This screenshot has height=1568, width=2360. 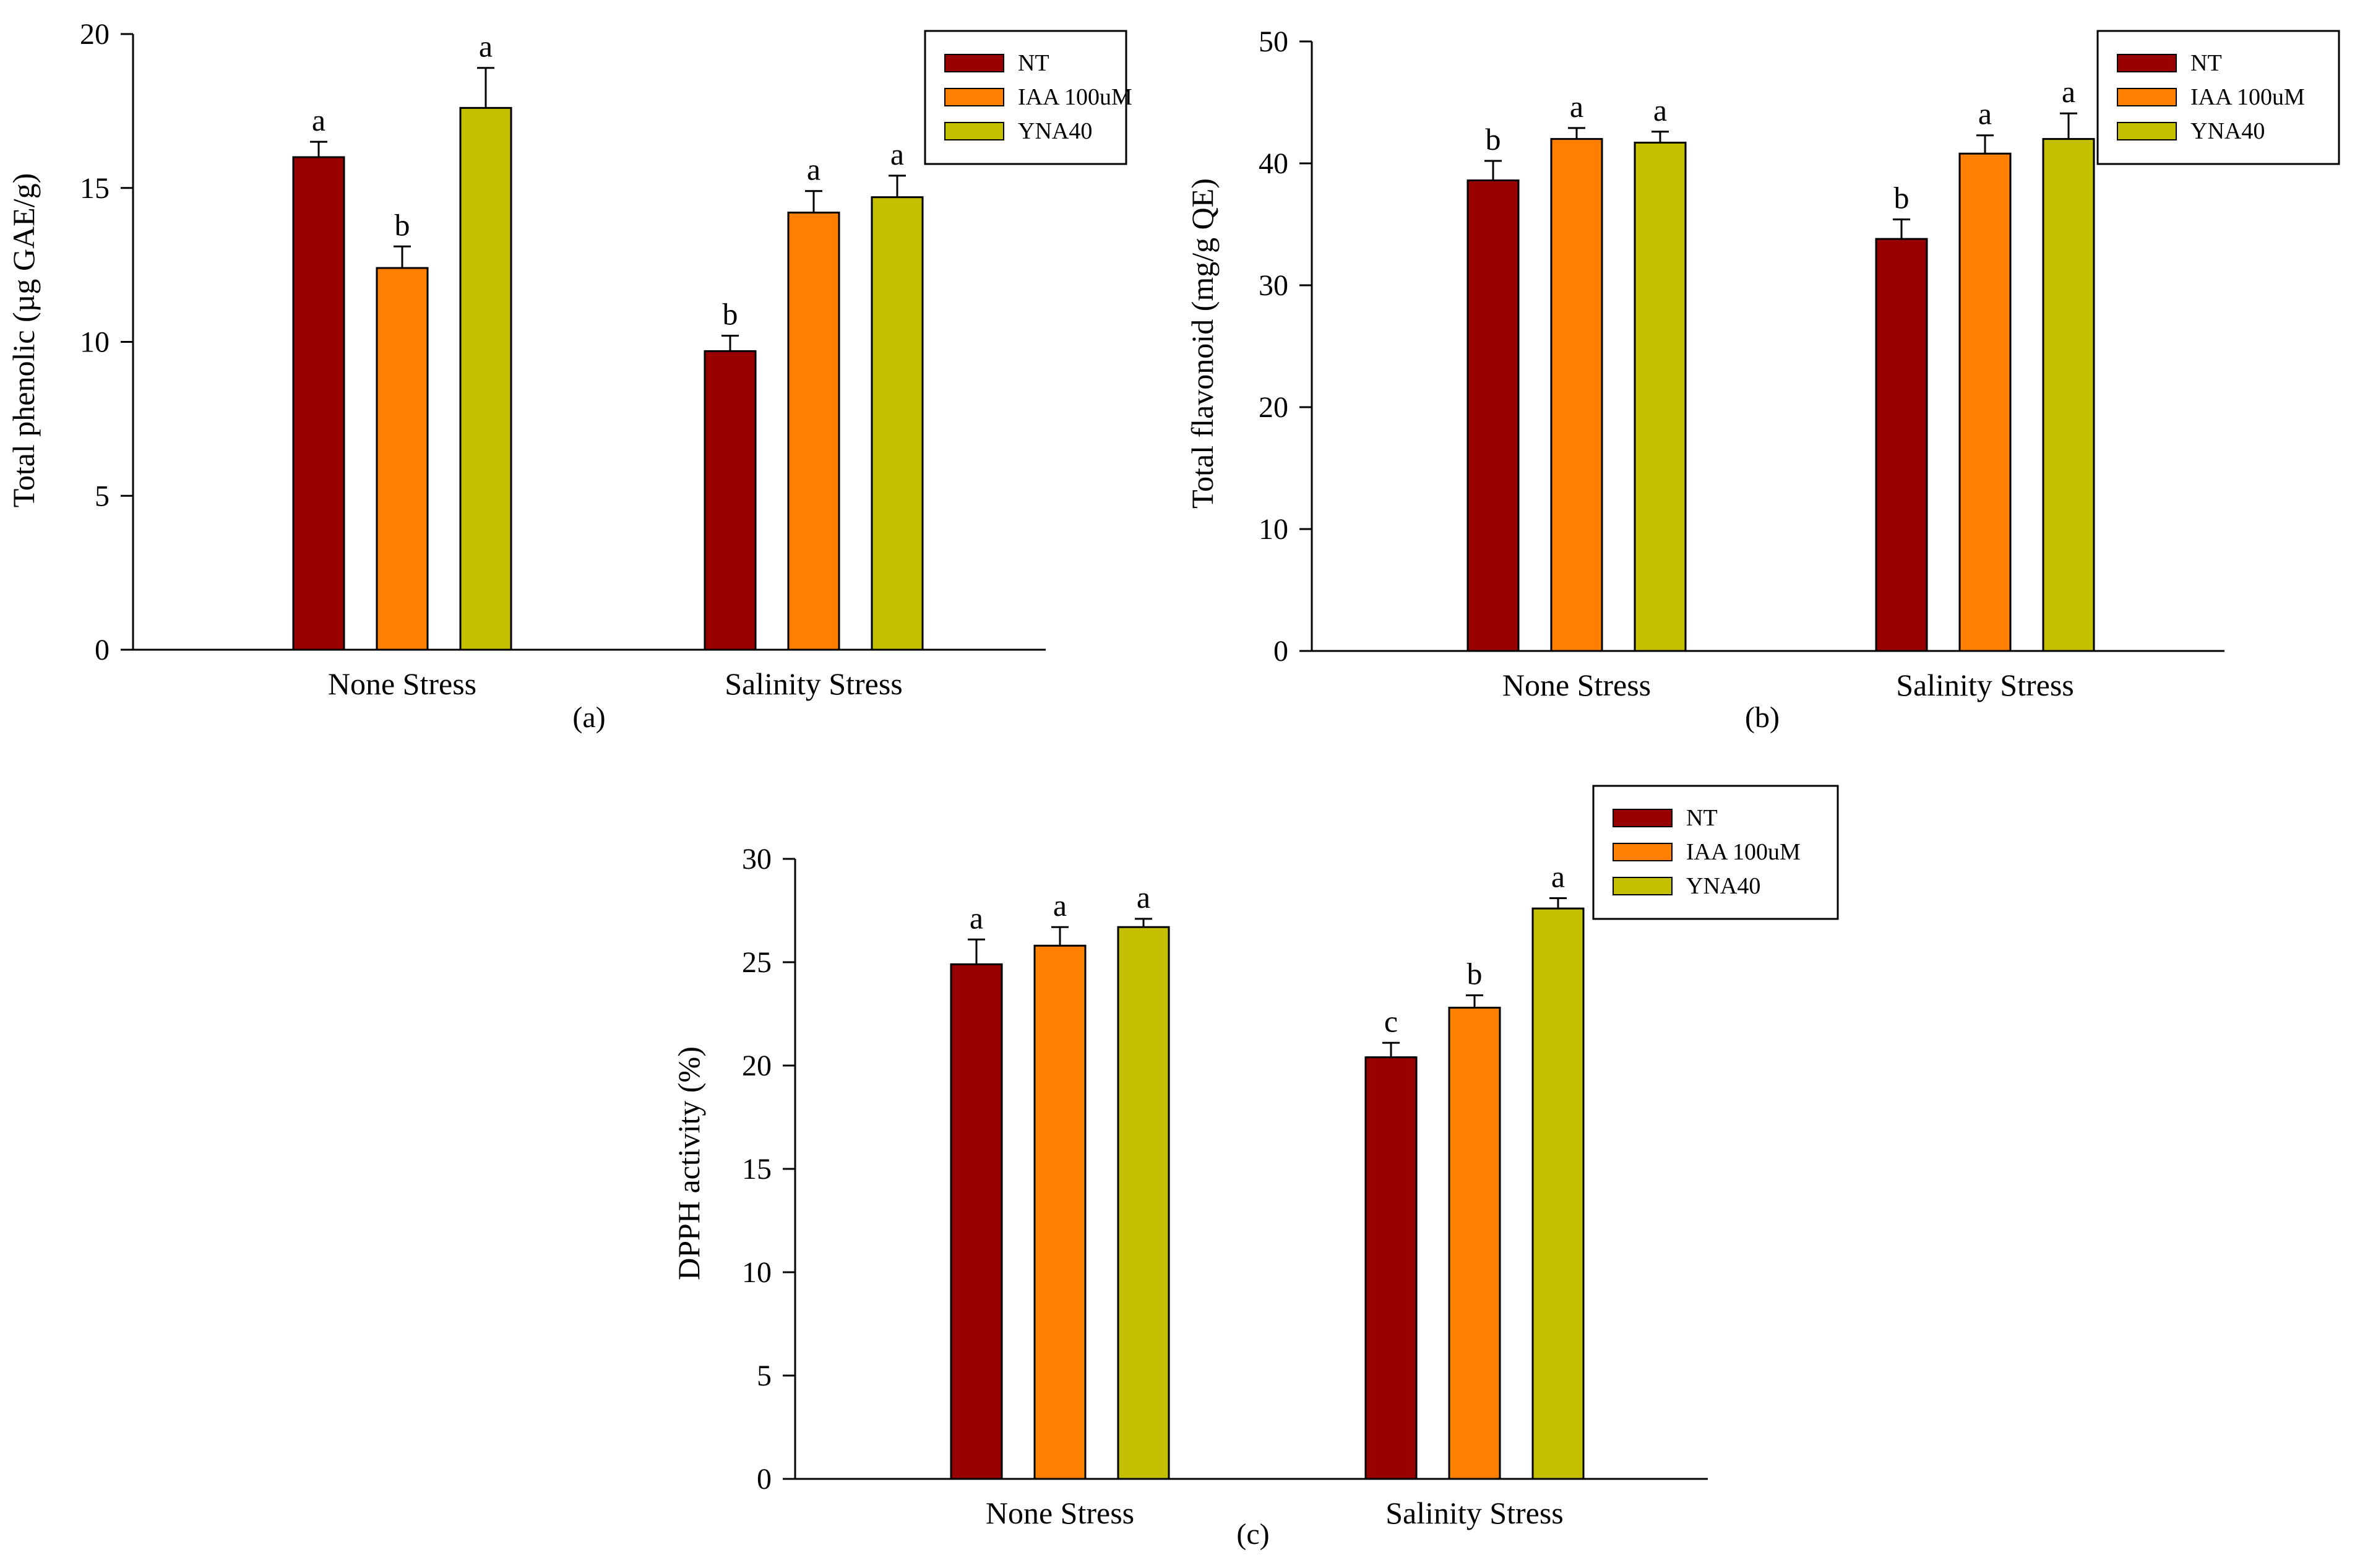 What do you see at coordinates (1391, 1021) in the screenshot?
I see `significance-label: c` at bounding box center [1391, 1021].